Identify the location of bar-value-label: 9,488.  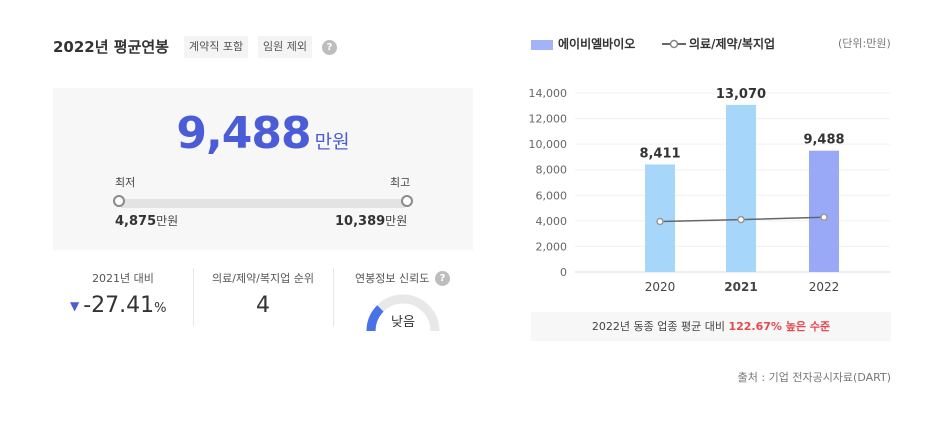
(823, 140).